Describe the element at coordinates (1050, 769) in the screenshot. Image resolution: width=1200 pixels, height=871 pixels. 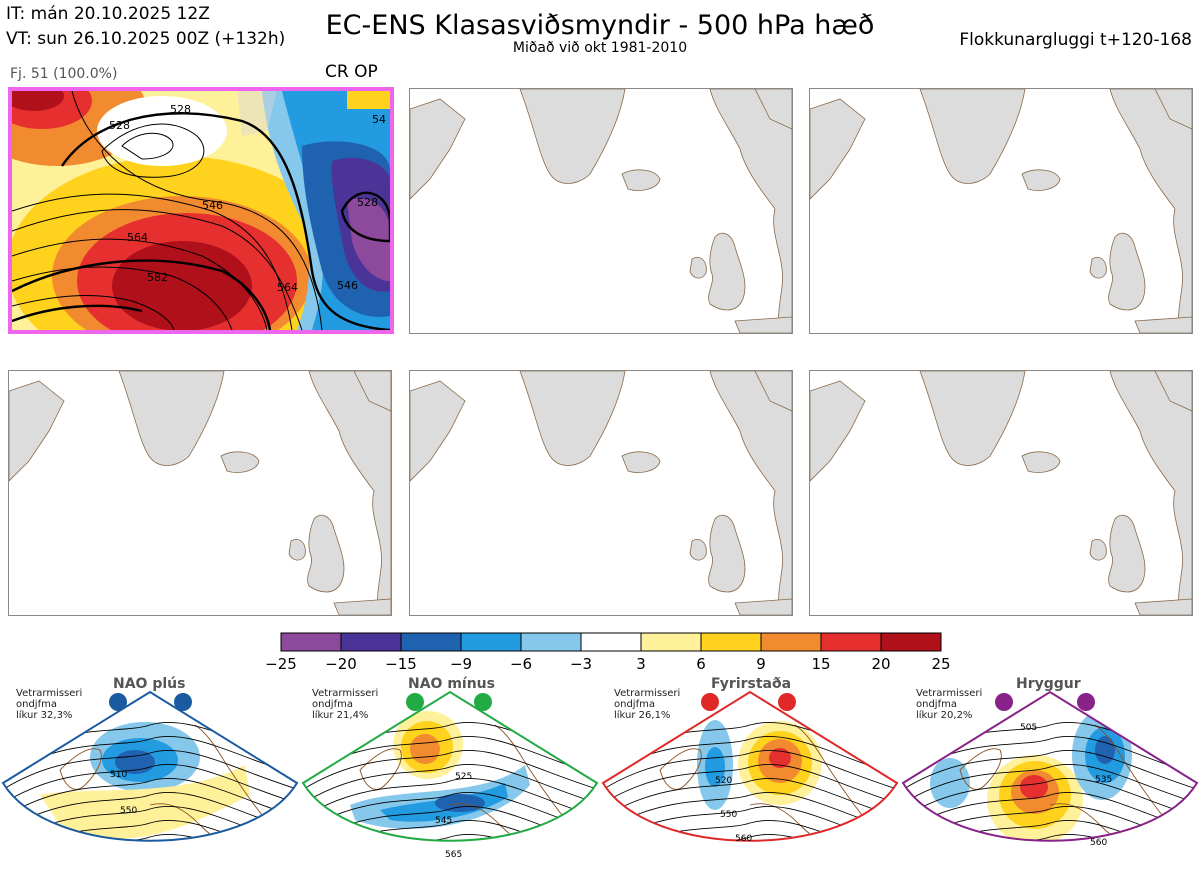
I see `regime-map: 505 535 560` at that location.